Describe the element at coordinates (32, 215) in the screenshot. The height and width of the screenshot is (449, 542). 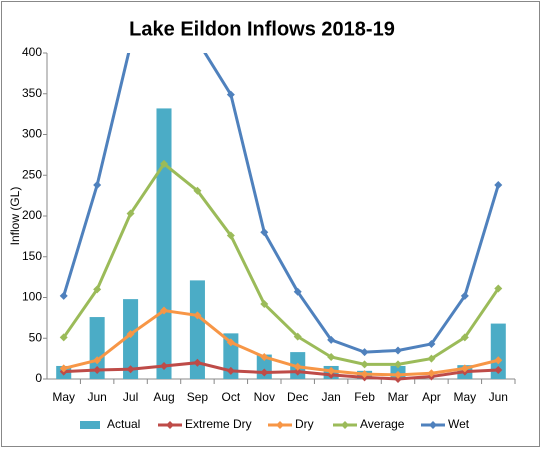
I see `y-tick-label: 200` at that location.